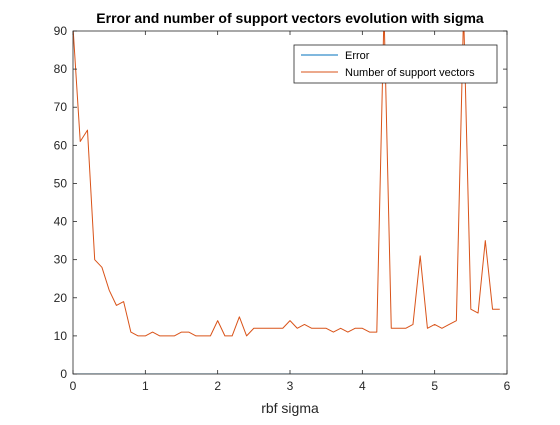  Describe the element at coordinates (63, 374) in the screenshot. I see `y-tick-label: 0` at that location.